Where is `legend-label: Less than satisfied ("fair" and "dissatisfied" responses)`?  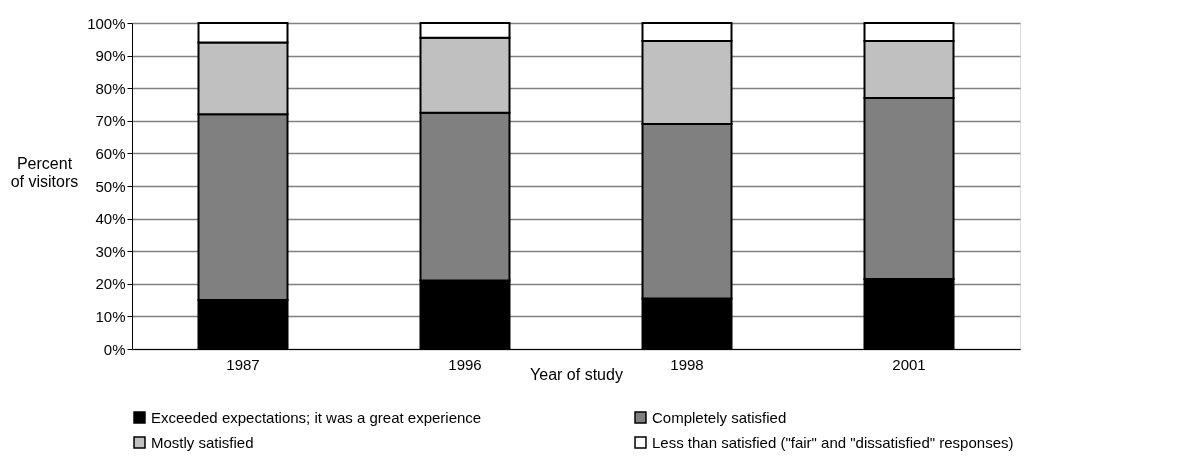
legend-label: Less than satisfied ("fair" and "dissatisfied" responses) is located at coordinates (833, 442).